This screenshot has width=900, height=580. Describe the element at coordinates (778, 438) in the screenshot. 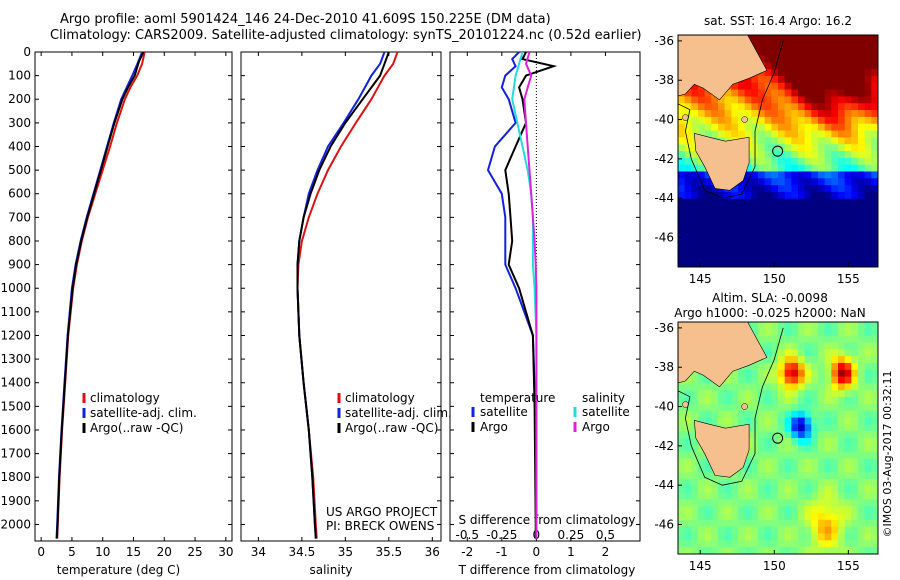

I see `sla-map-field` at that location.